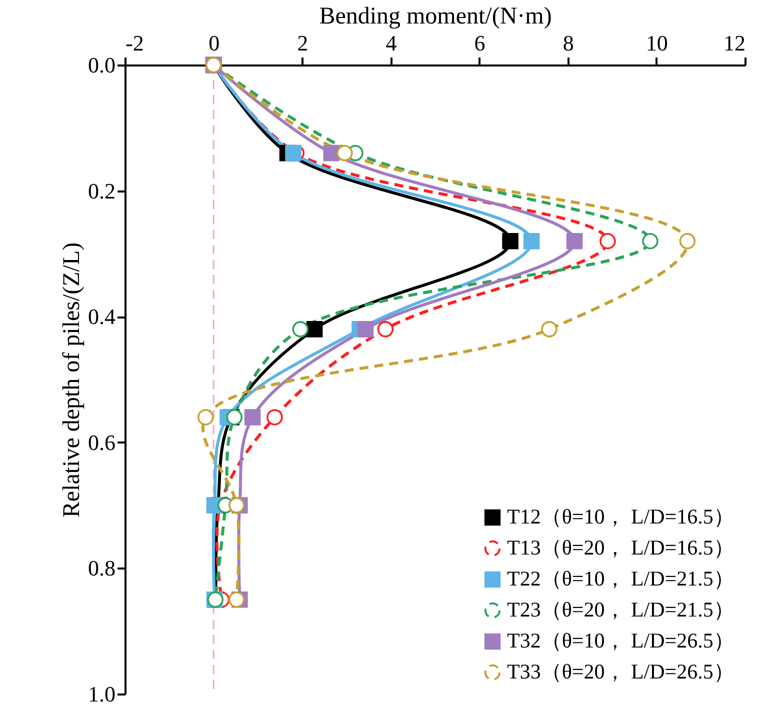 The height and width of the screenshot is (707, 760). What do you see at coordinates (102, 694) in the screenshot?
I see `y-tick-label: 1.0` at bounding box center [102, 694].